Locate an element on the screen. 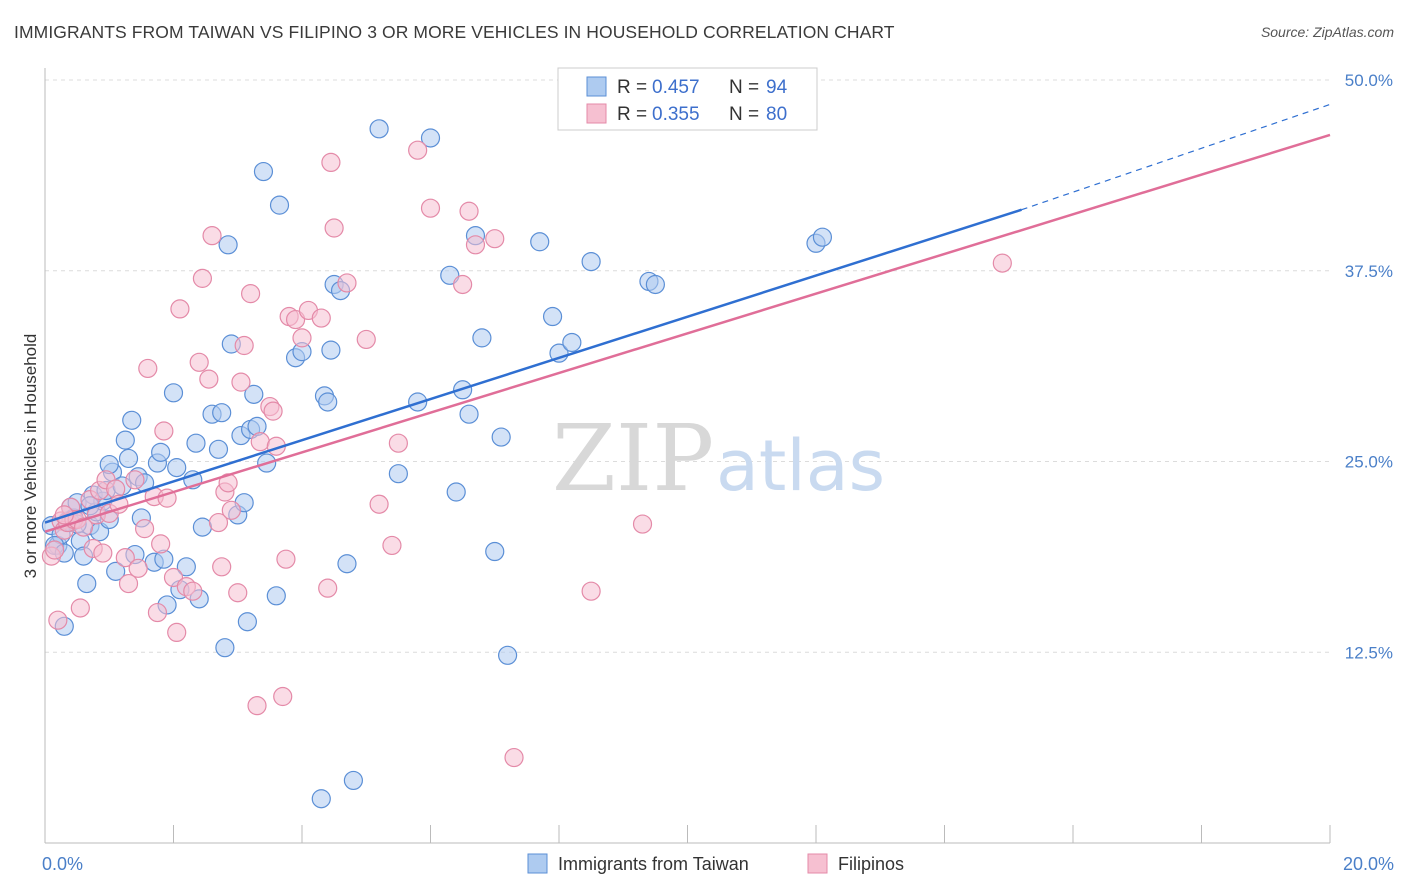 This screenshot has height=892, width=1406. watermark-atlas: atlas is located at coordinates (800, 466).